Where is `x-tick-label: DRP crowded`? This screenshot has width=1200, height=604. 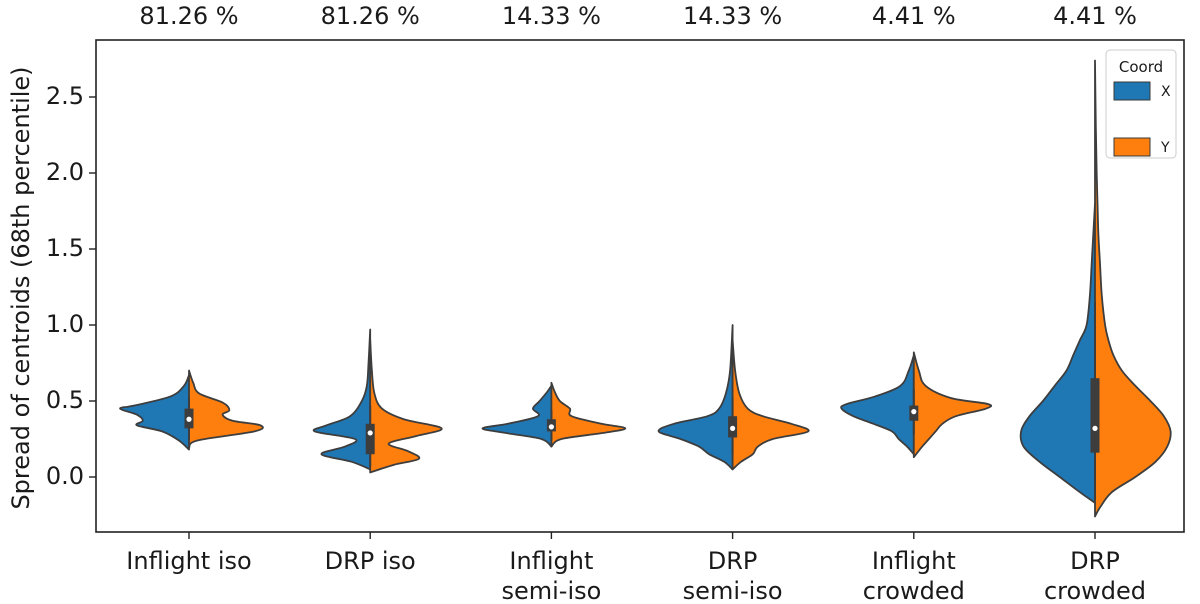 x-tick-label: DRP crowded is located at coordinates (1095, 575).